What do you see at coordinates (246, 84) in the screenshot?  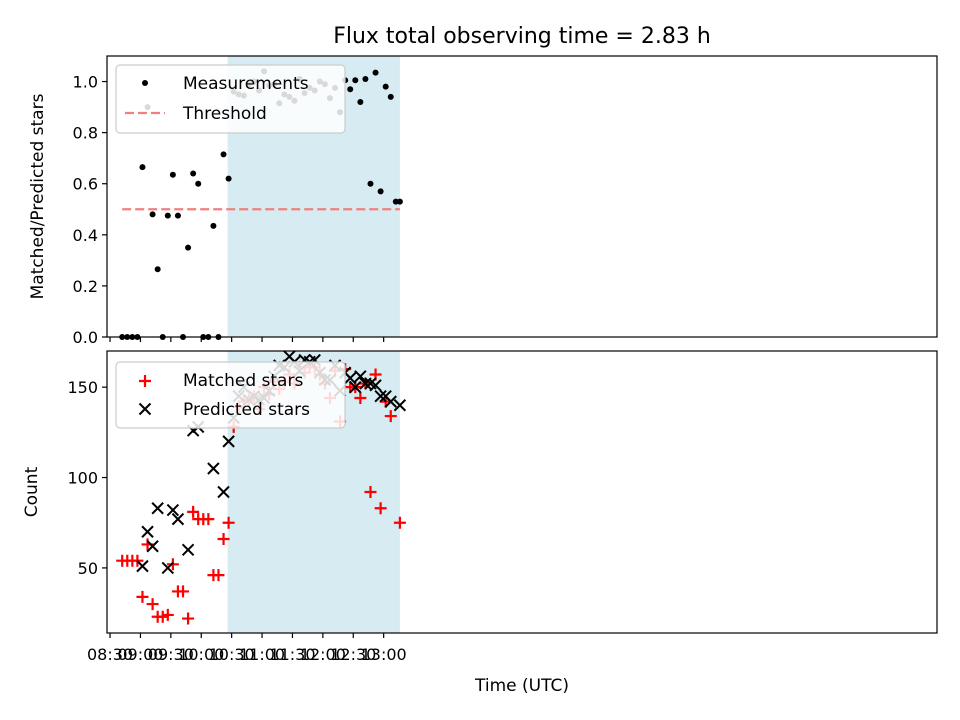 I see `legend-measurements-label: Measurements` at bounding box center [246, 84].